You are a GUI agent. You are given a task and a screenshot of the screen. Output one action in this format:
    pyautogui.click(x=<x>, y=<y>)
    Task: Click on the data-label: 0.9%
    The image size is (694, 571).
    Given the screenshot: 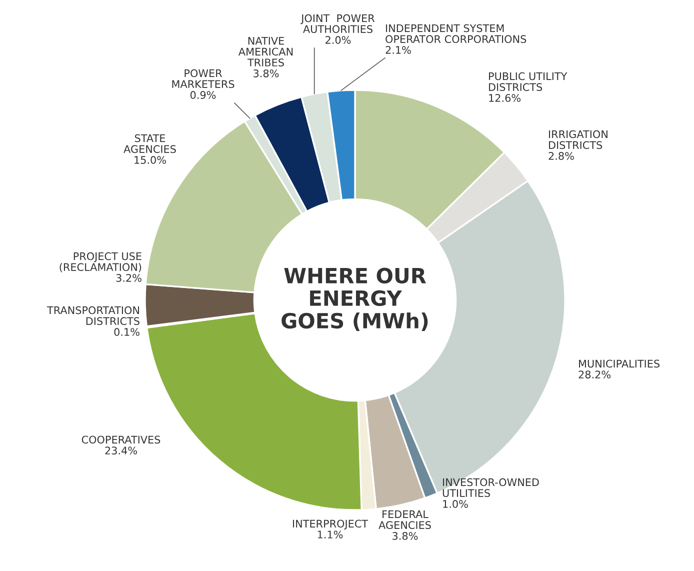 What is the action you would take?
    pyautogui.click(x=203, y=95)
    